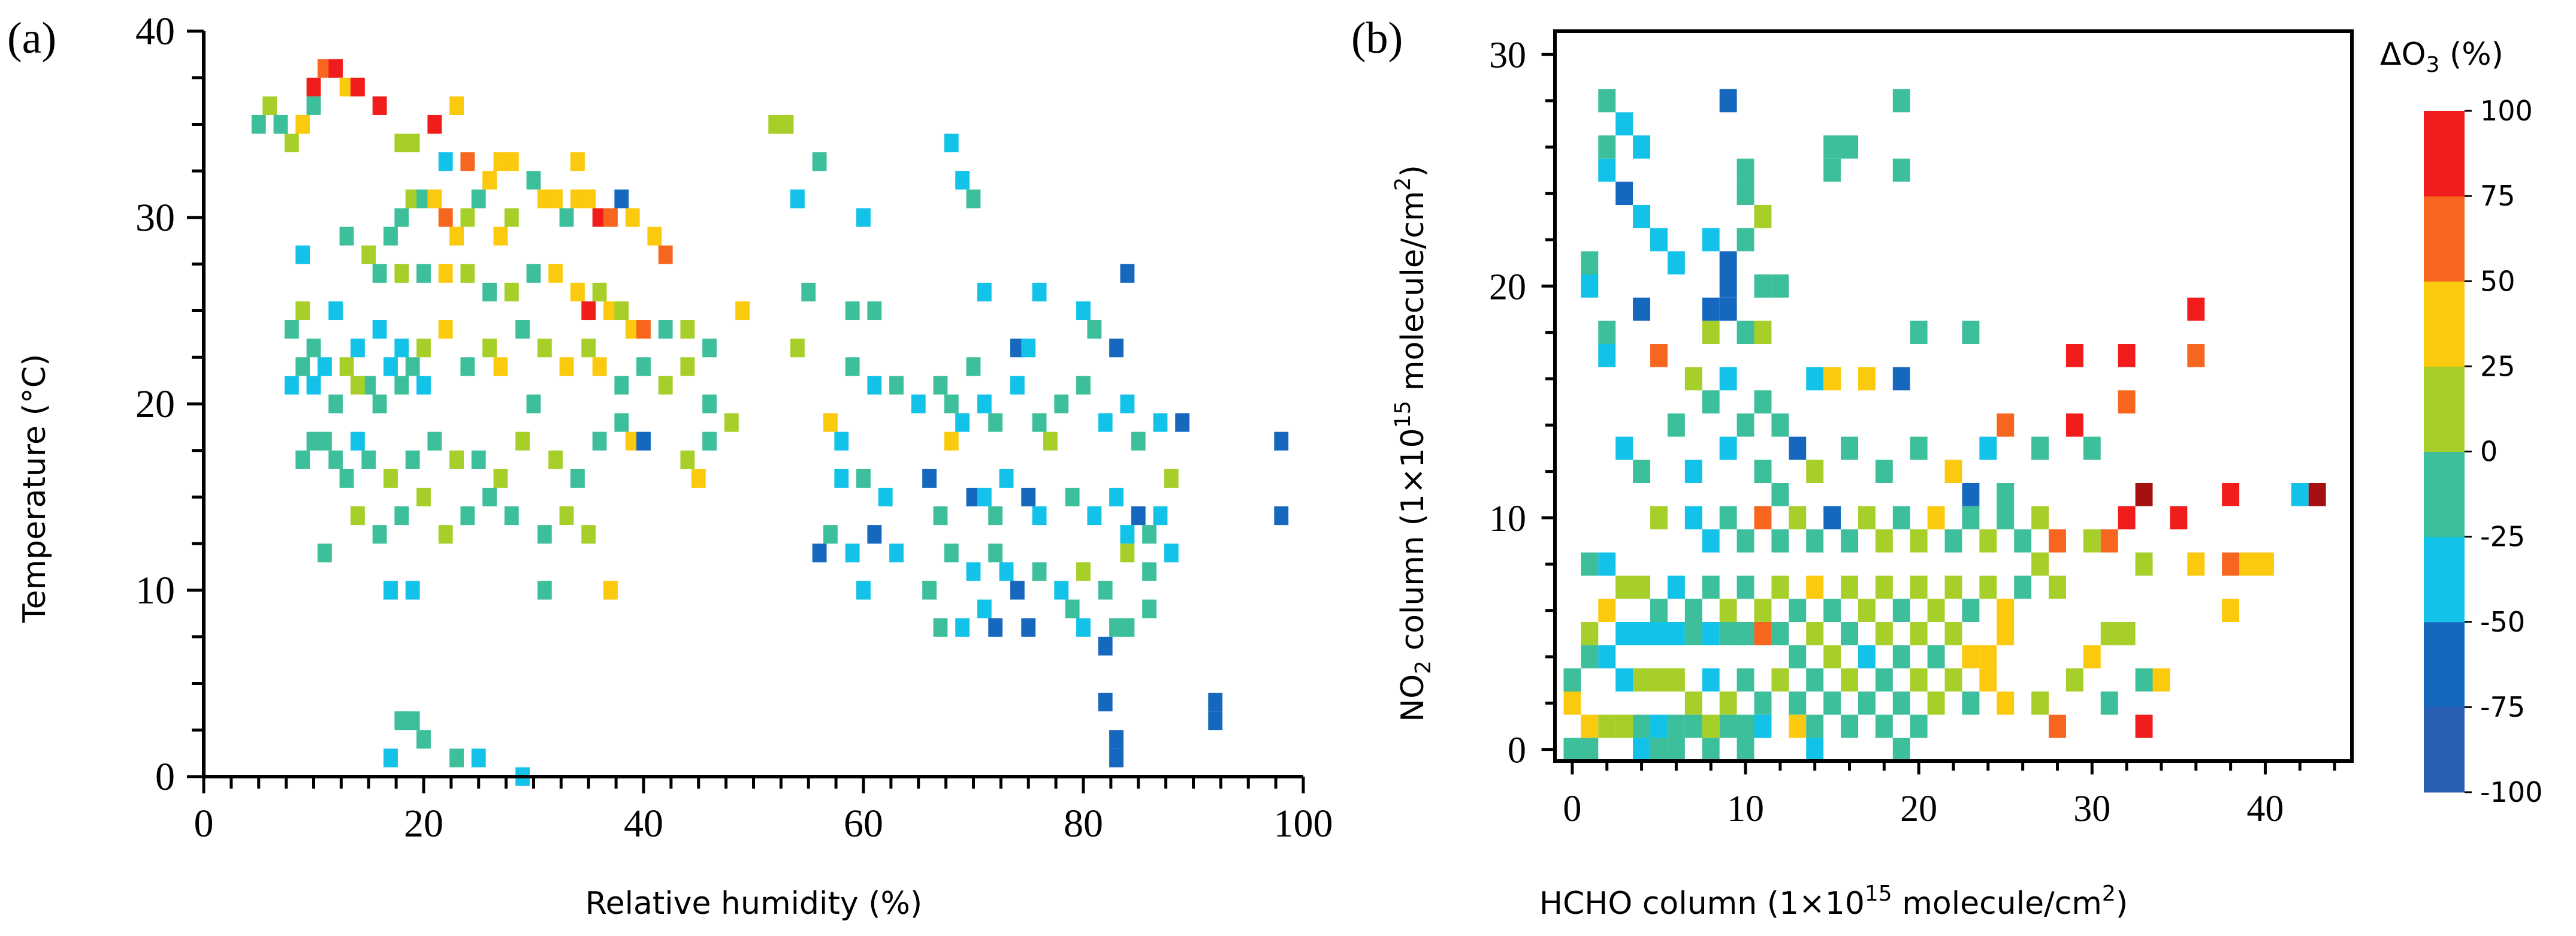 This screenshot has width=2576, height=936. Describe the element at coordinates (2489, 452) in the screenshot. I see `colorbar-tick-label: 0` at that location.